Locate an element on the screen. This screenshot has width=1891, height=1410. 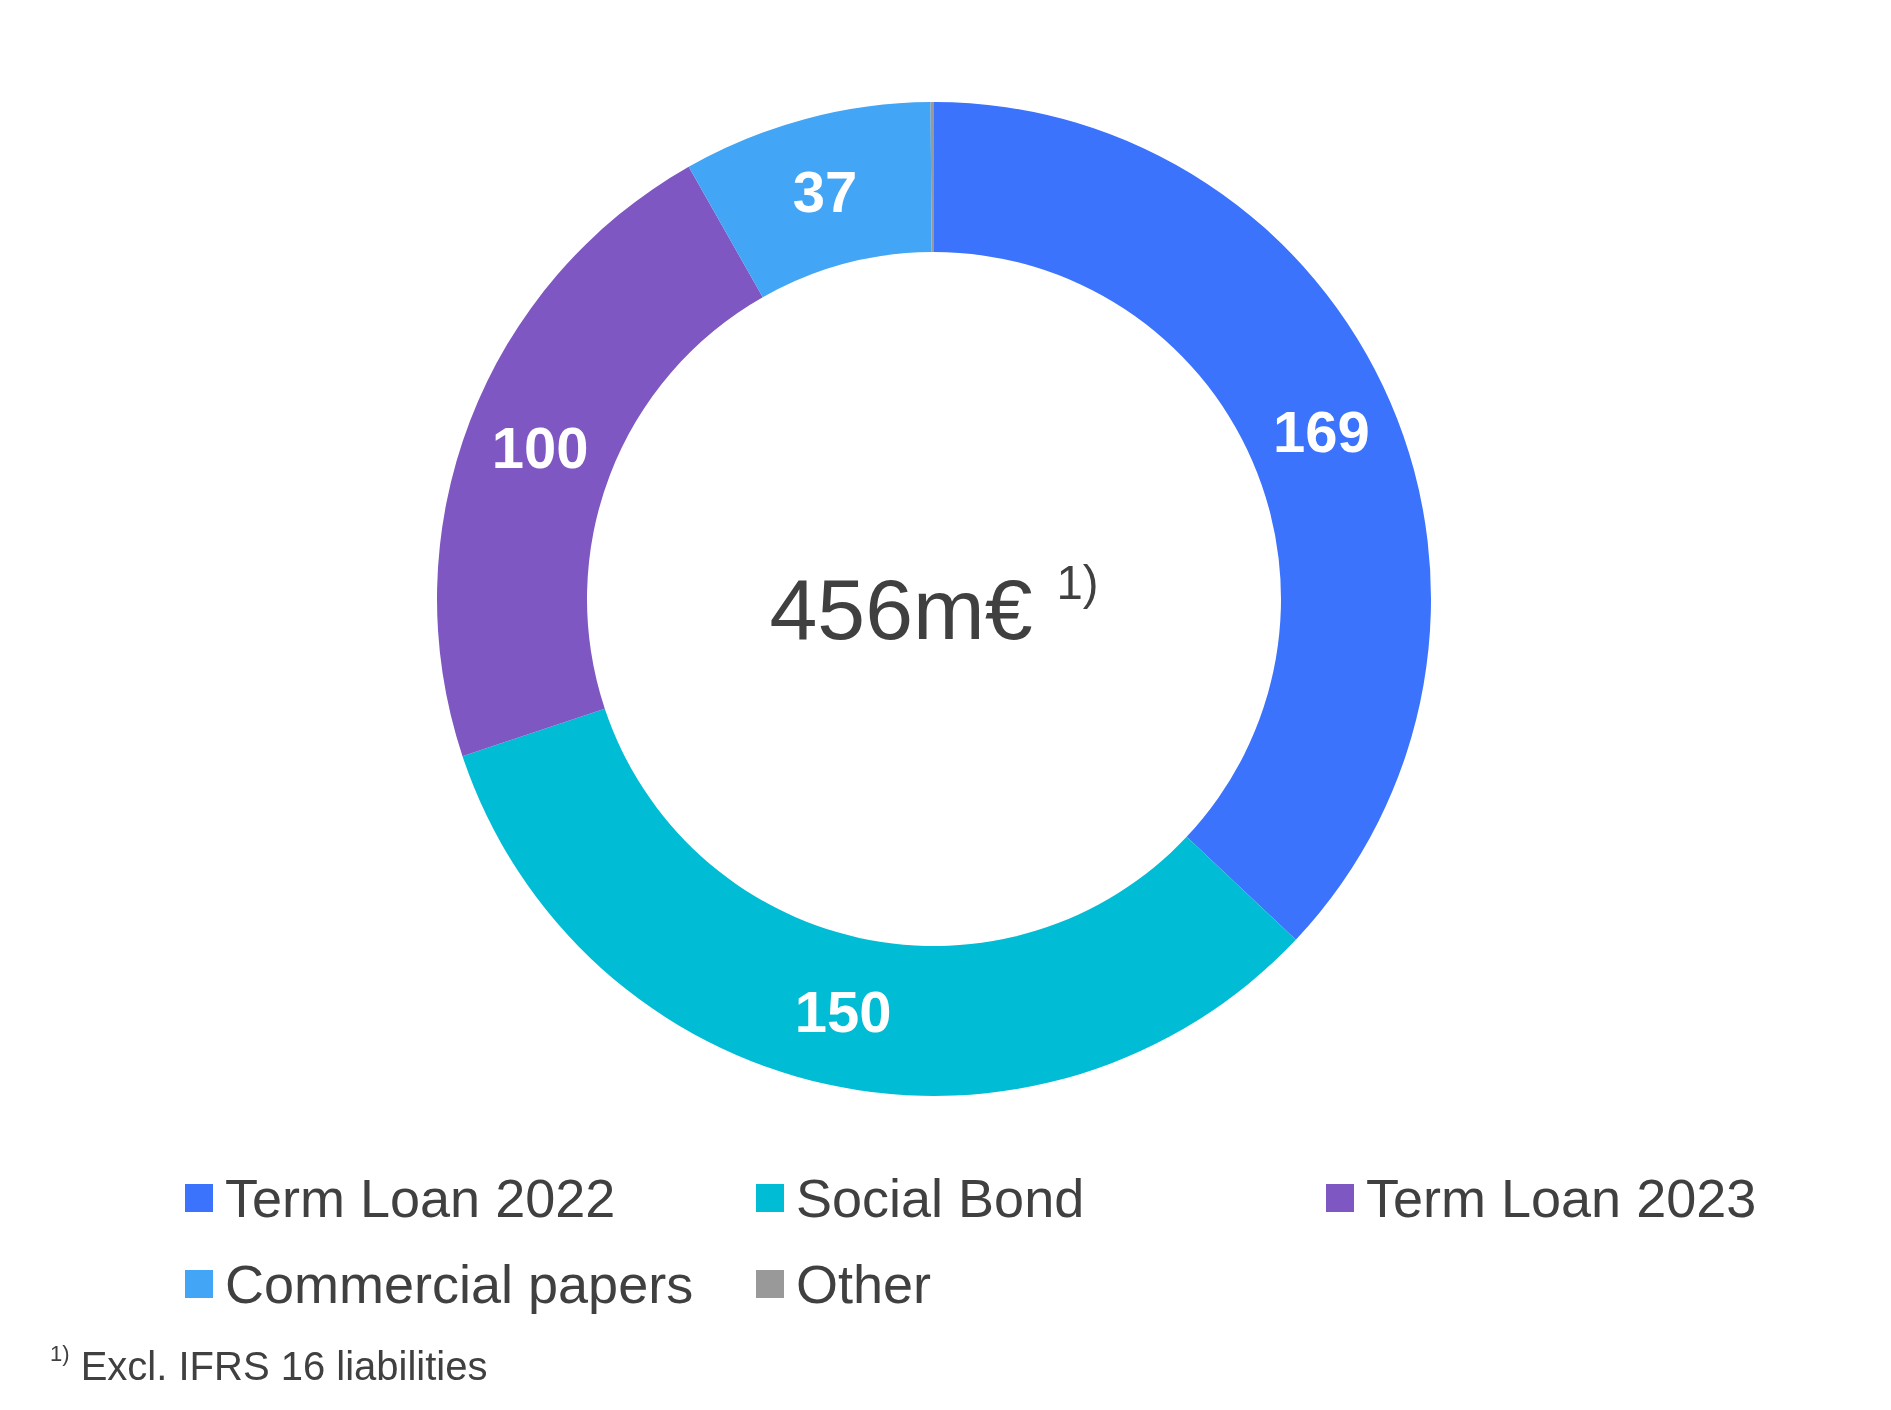
legend-label: Other is located at coordinates (864, 1284).